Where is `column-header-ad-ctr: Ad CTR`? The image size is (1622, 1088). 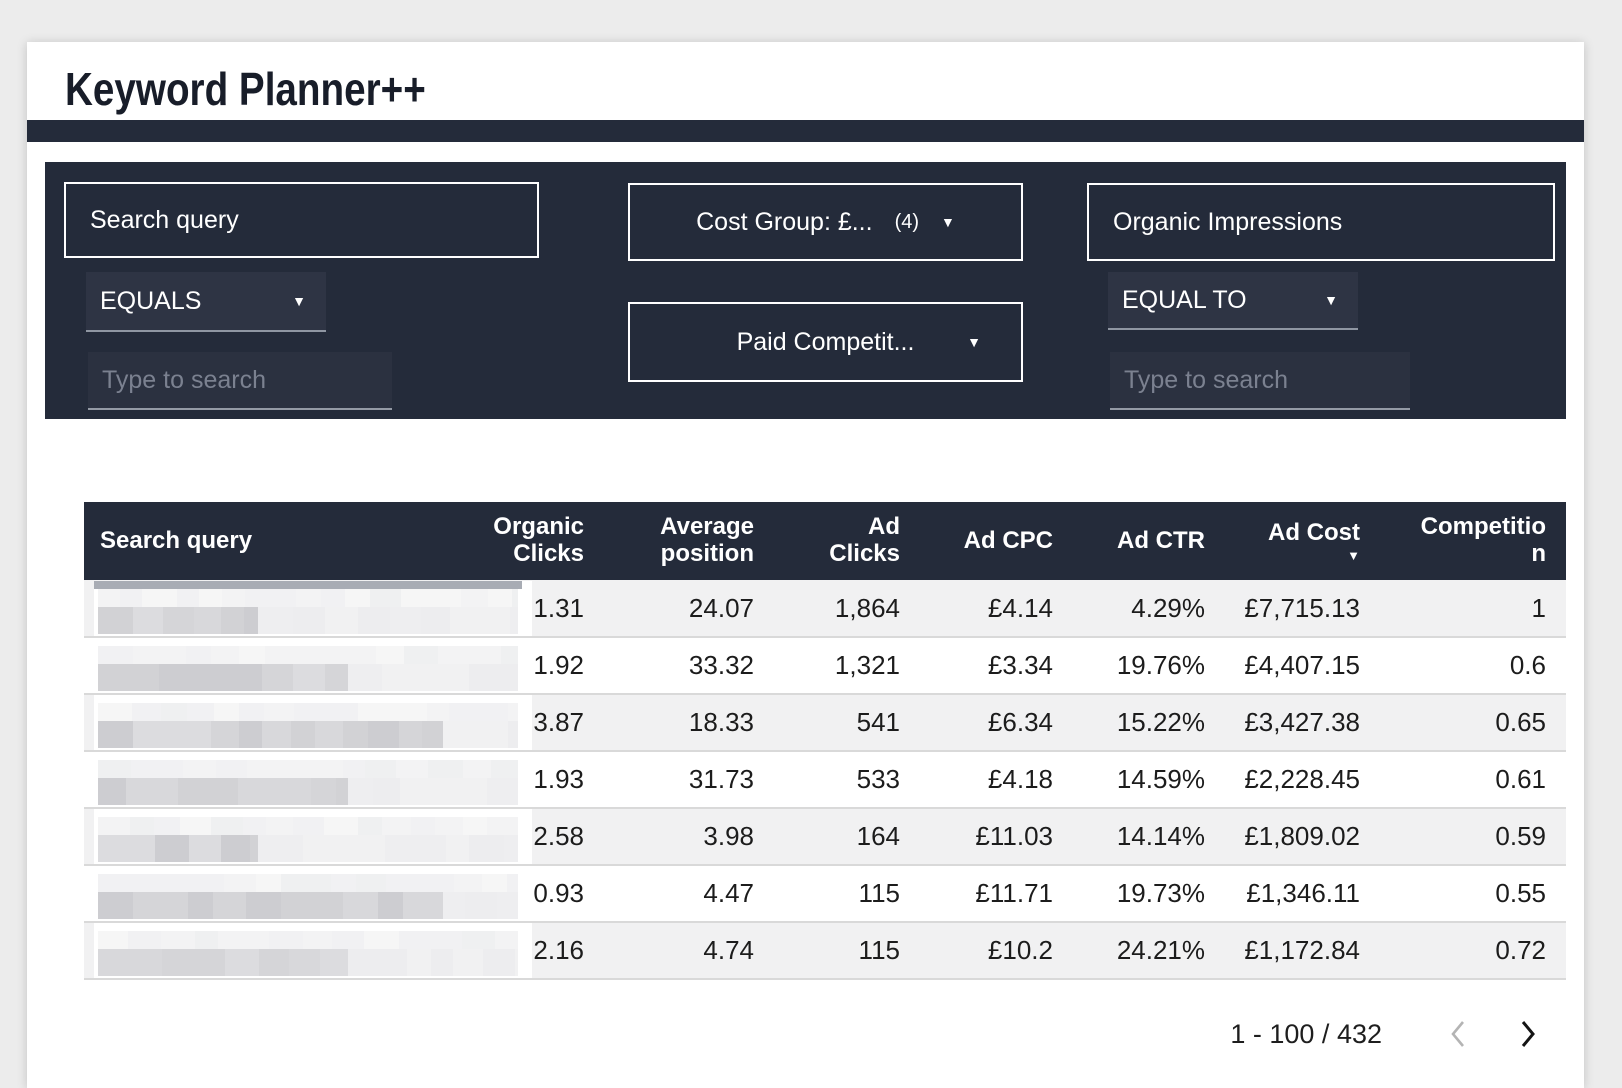
column-header-ad-ctr: Ad CTR is located at coordinates (1137, 541).